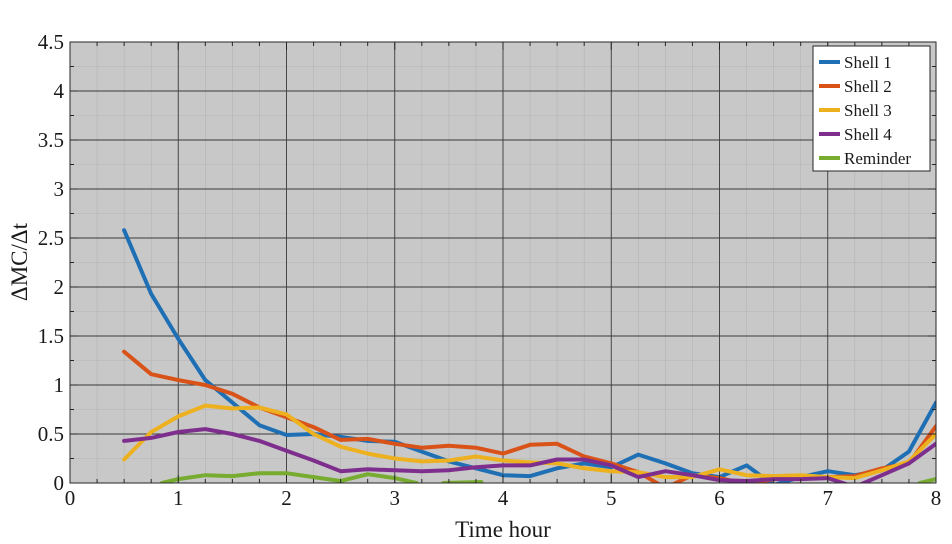  Describe the element at coordinates (51, 336) in the screenshot. I see `y-tick-label: 1.5` at that location.